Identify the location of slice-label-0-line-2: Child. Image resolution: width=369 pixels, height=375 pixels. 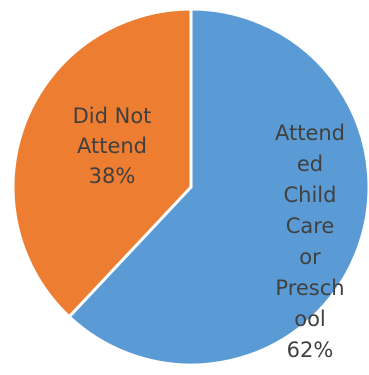
(310, 195).